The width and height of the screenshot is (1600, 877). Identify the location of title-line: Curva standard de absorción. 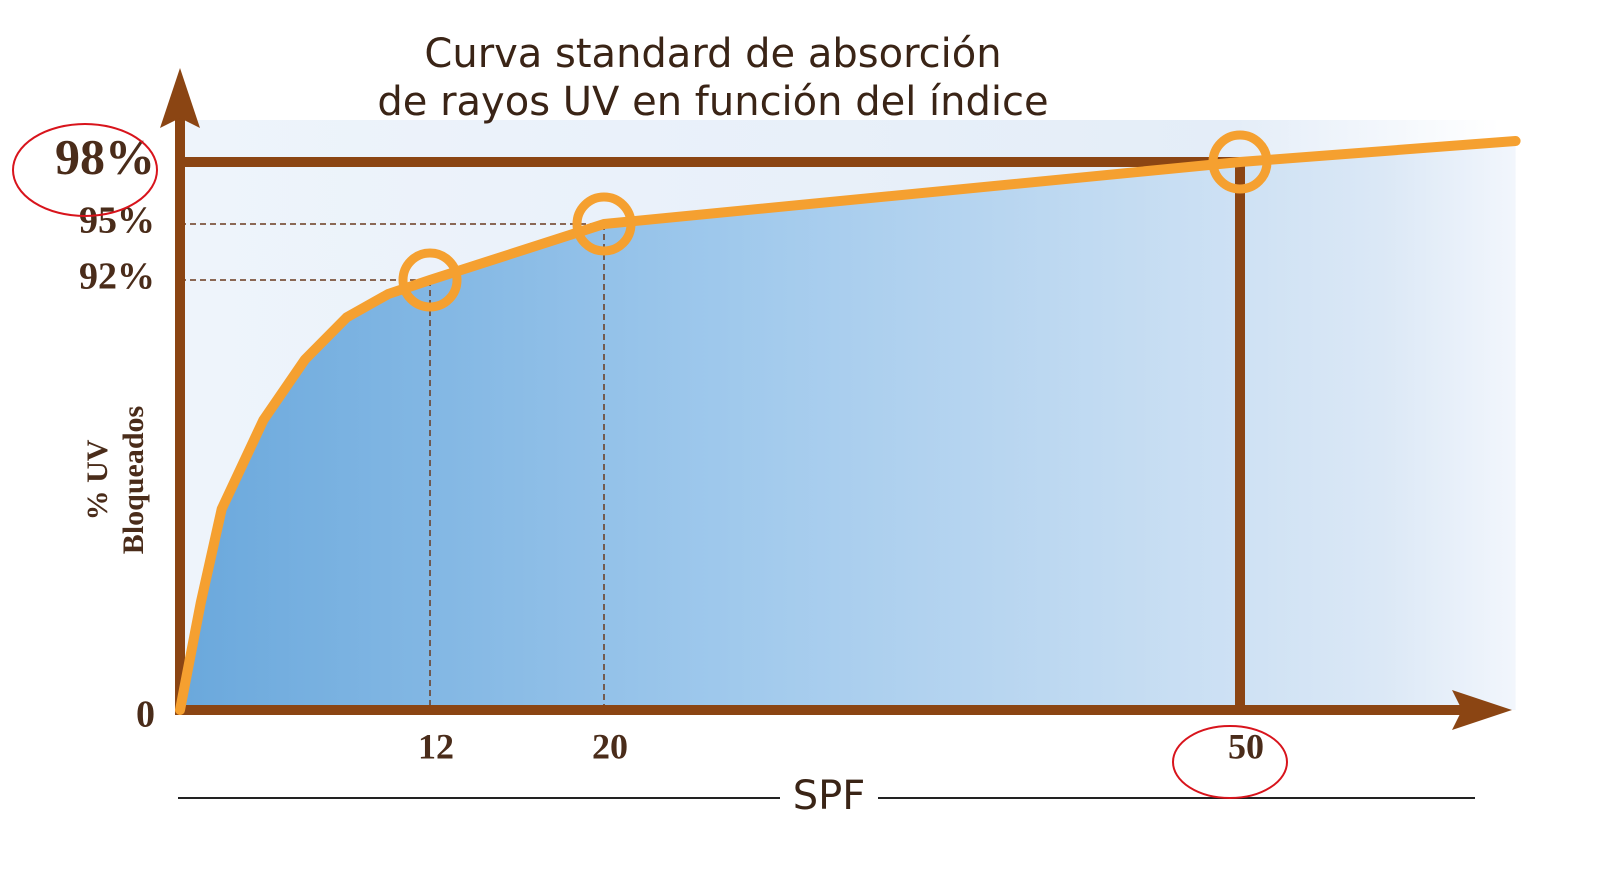
(712, 54).